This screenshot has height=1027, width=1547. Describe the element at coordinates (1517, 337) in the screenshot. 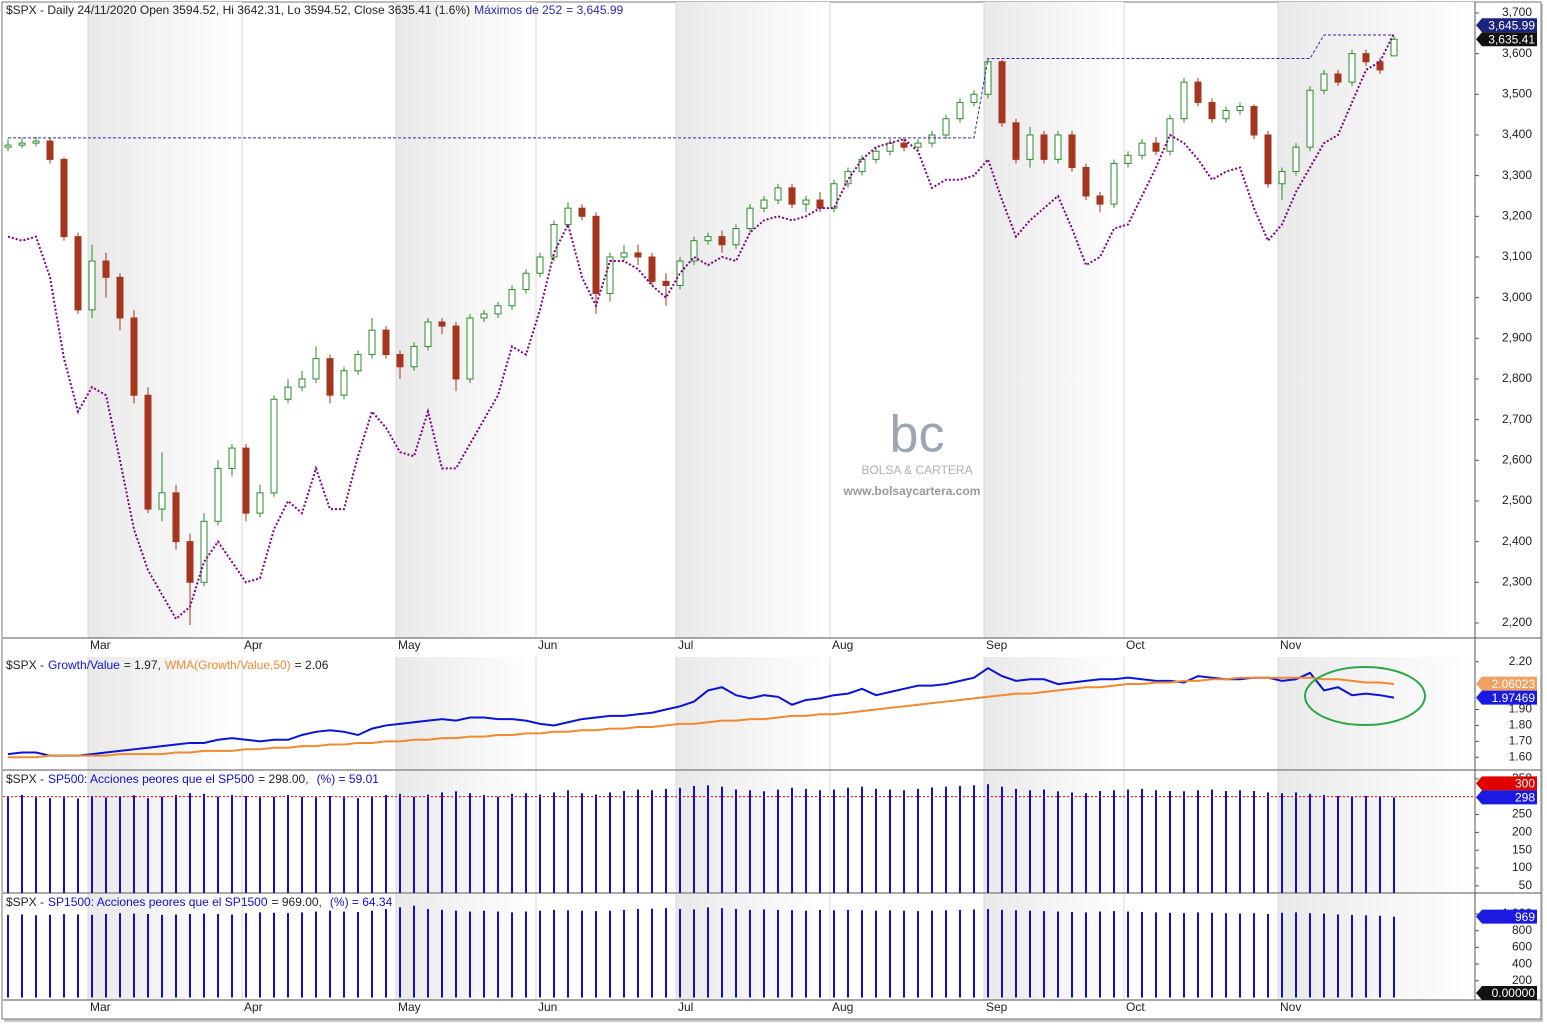

I see `y-tick-label: 2,900` at that location.